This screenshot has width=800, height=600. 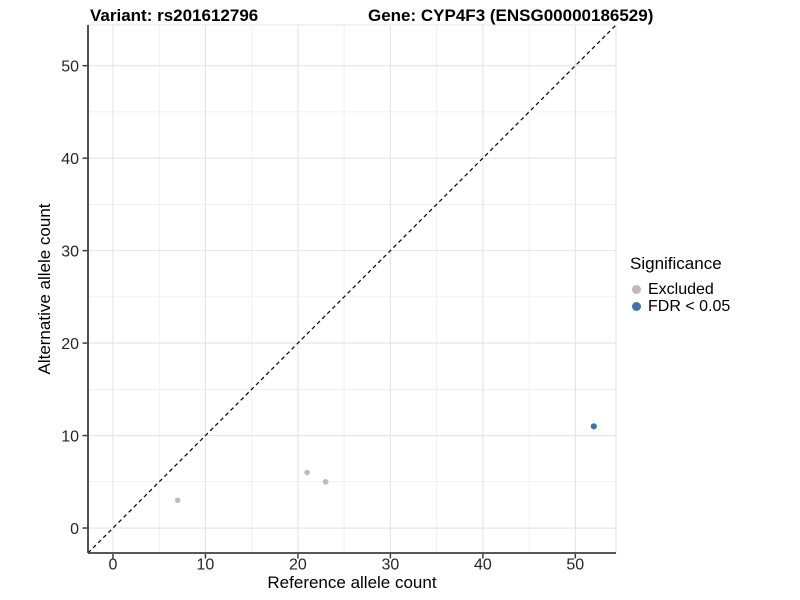 What do you see at coordinates (636, 289) in the screenshot?
I see `excluded-dot-icon` at bounding box center [636, 289].